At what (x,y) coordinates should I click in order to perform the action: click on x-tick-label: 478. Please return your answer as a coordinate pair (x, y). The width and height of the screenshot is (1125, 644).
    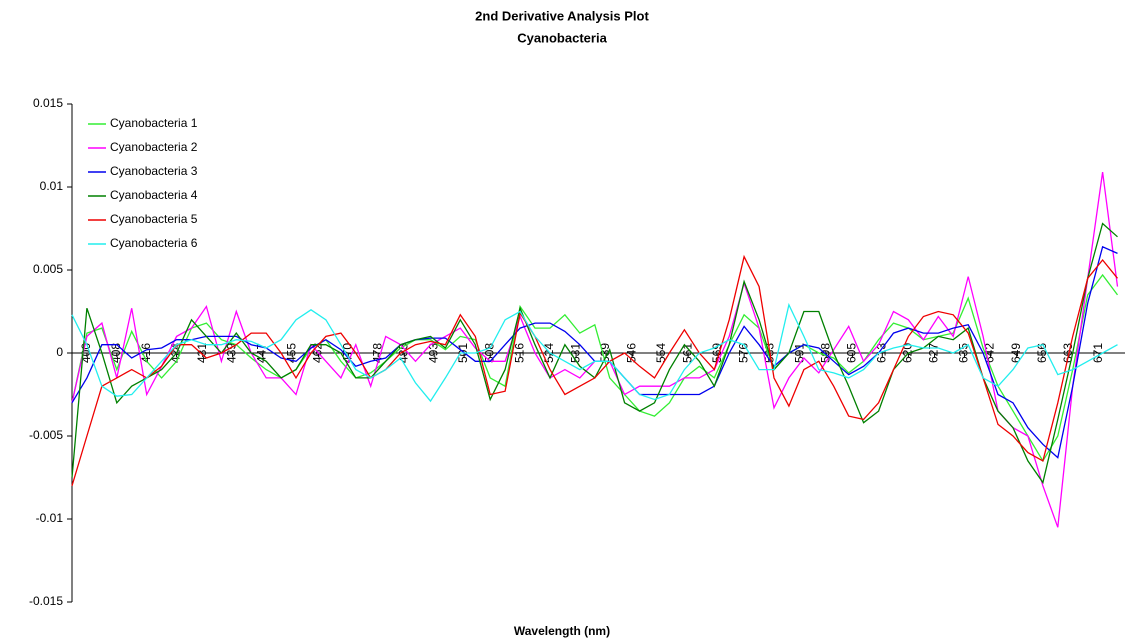
    Looking at the image, I should click on (377, 353).